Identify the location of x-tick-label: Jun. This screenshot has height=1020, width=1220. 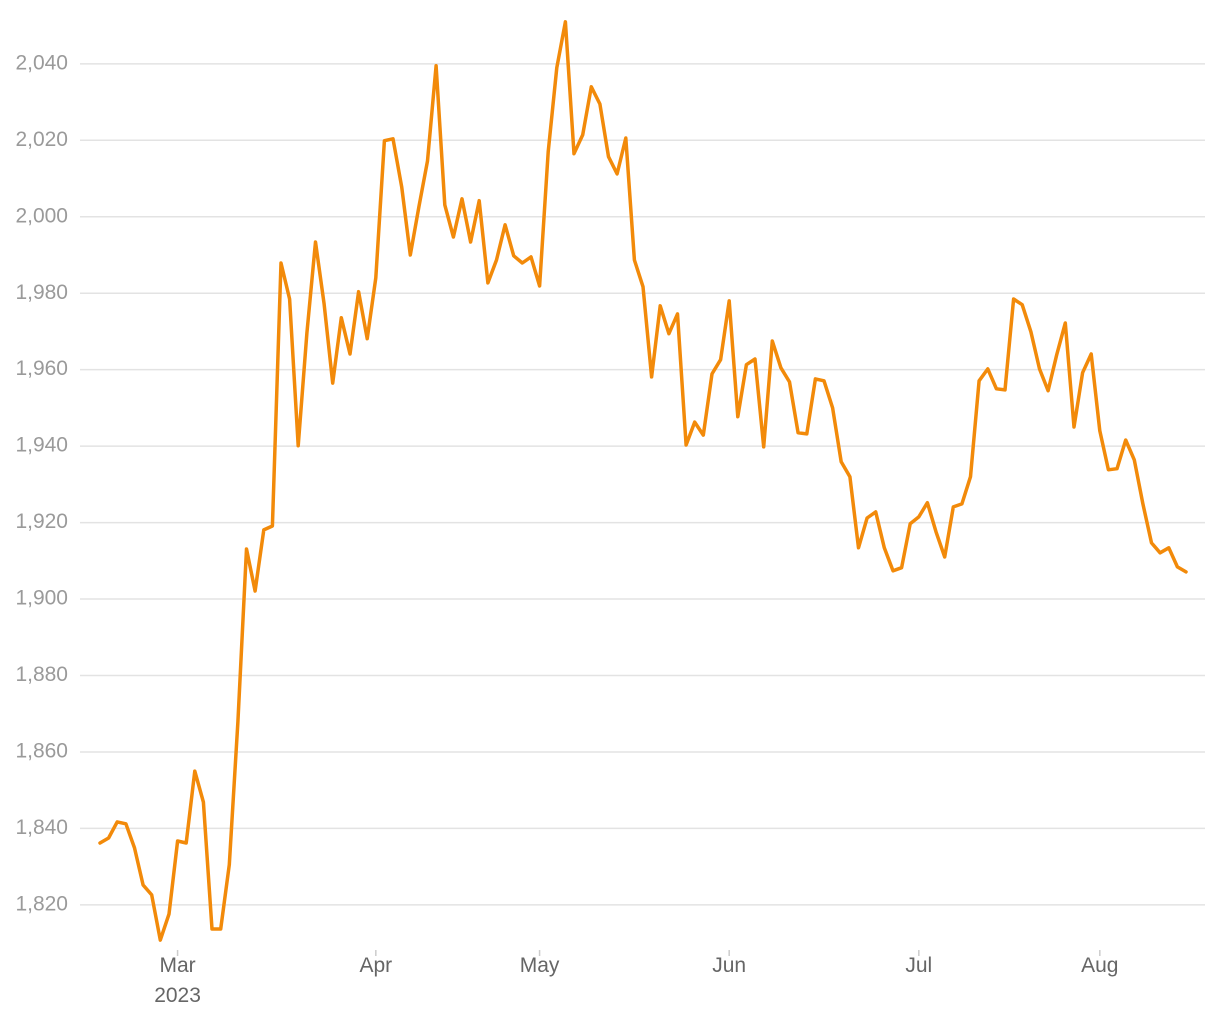
(729, 965).